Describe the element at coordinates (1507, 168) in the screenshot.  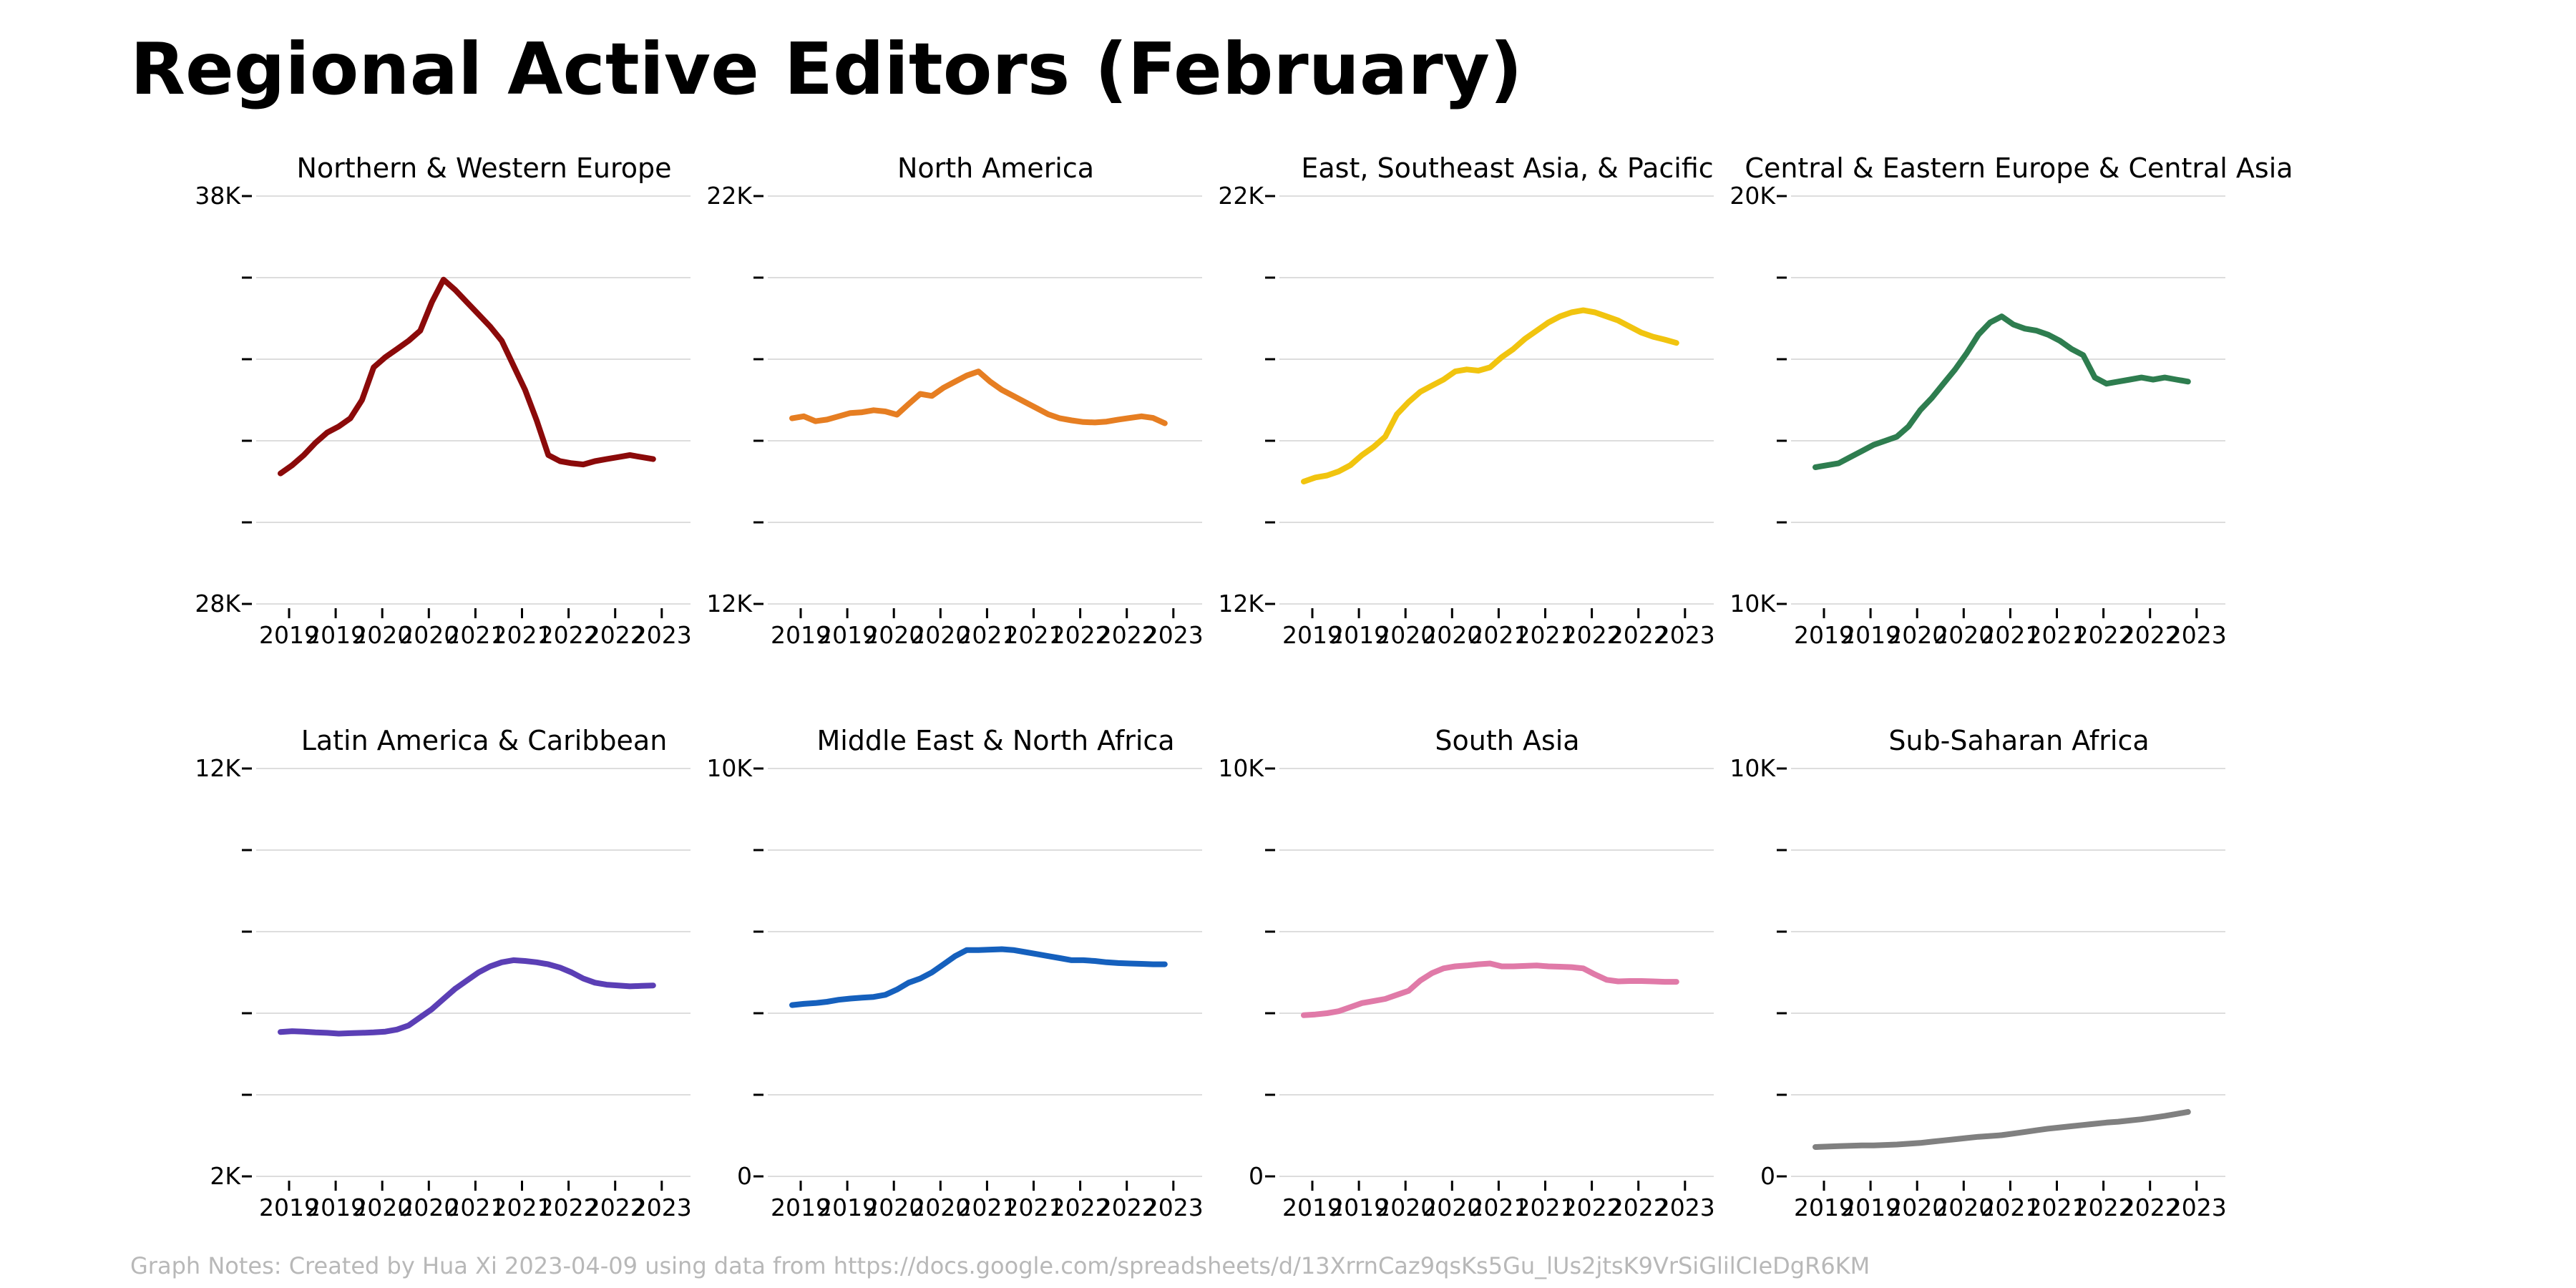
I see `chart-title: East, Southeast Asia, & Pacific` at that location.